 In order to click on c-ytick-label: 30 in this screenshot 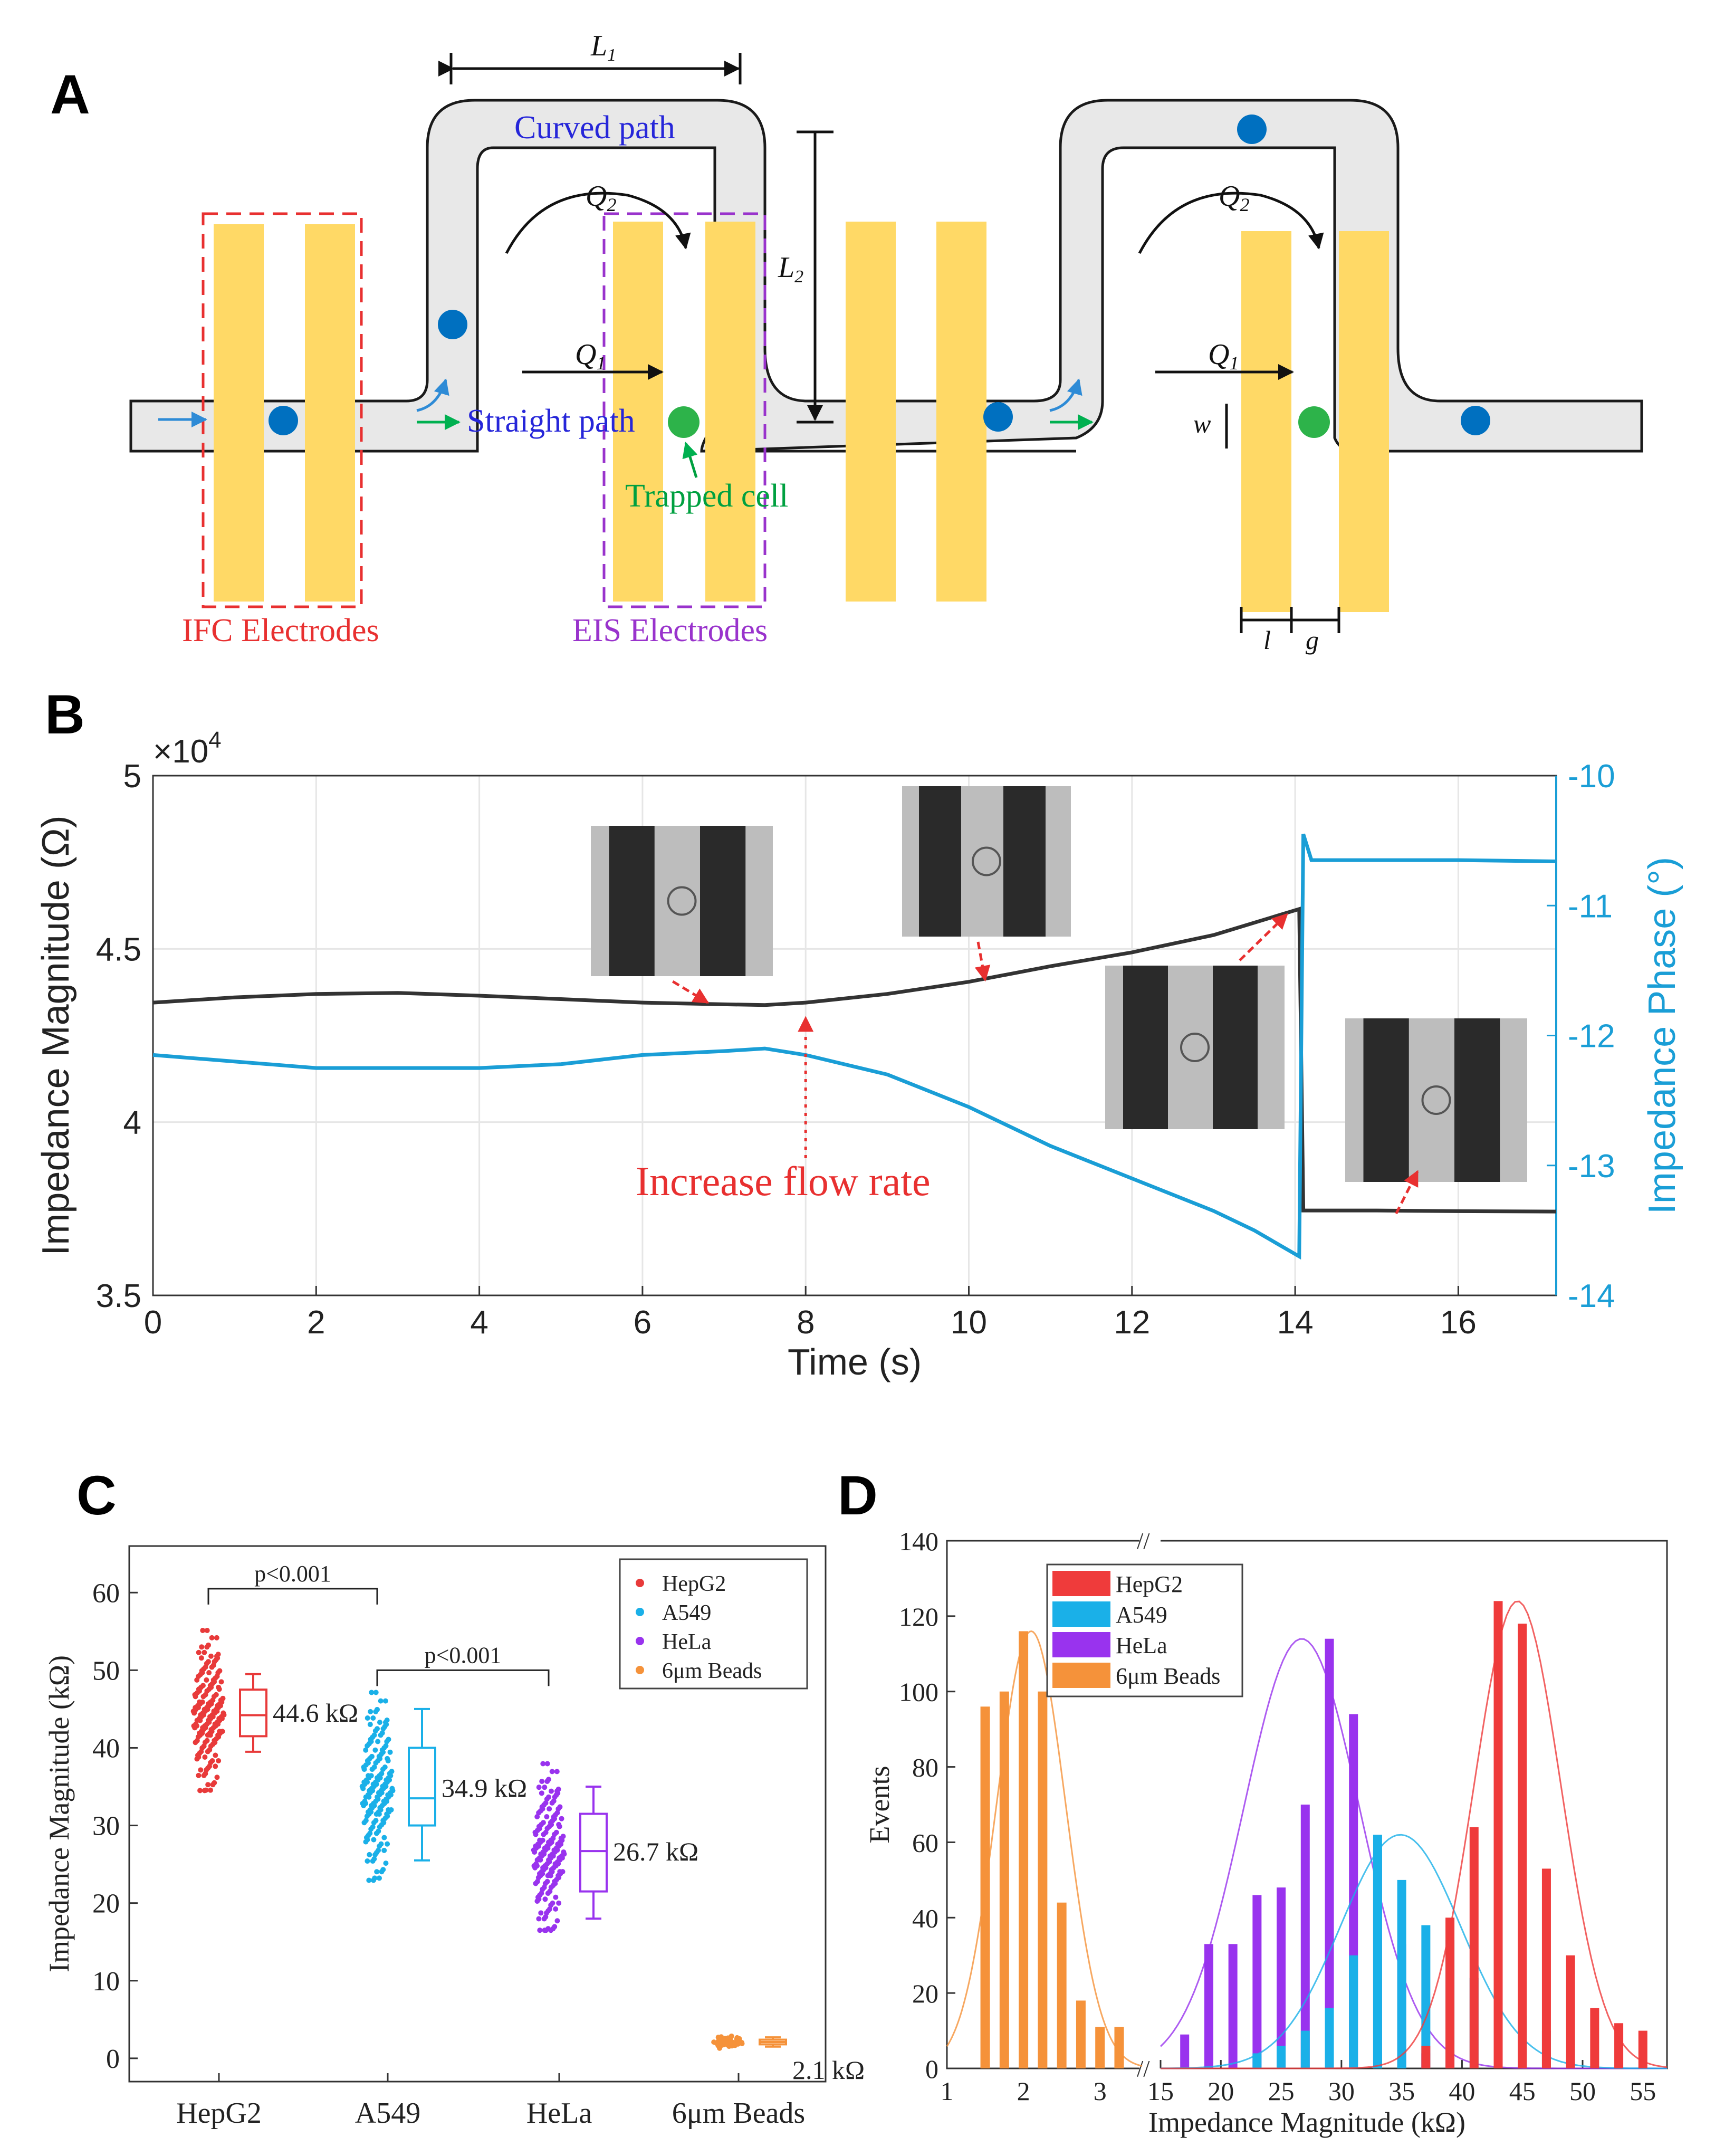, I will do `click(106, 1826)`.